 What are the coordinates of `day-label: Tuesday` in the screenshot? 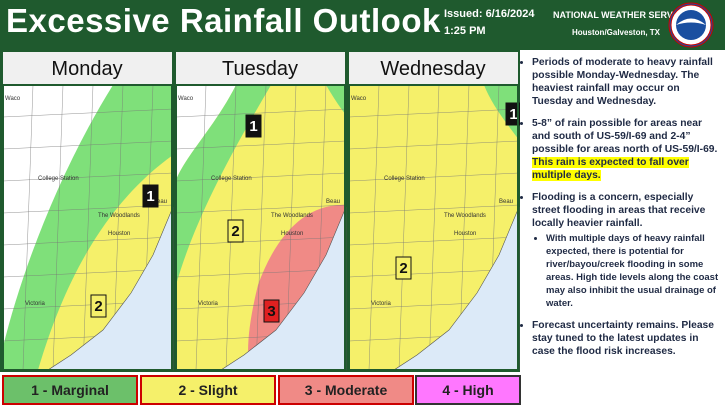 It's located at (260, 69).